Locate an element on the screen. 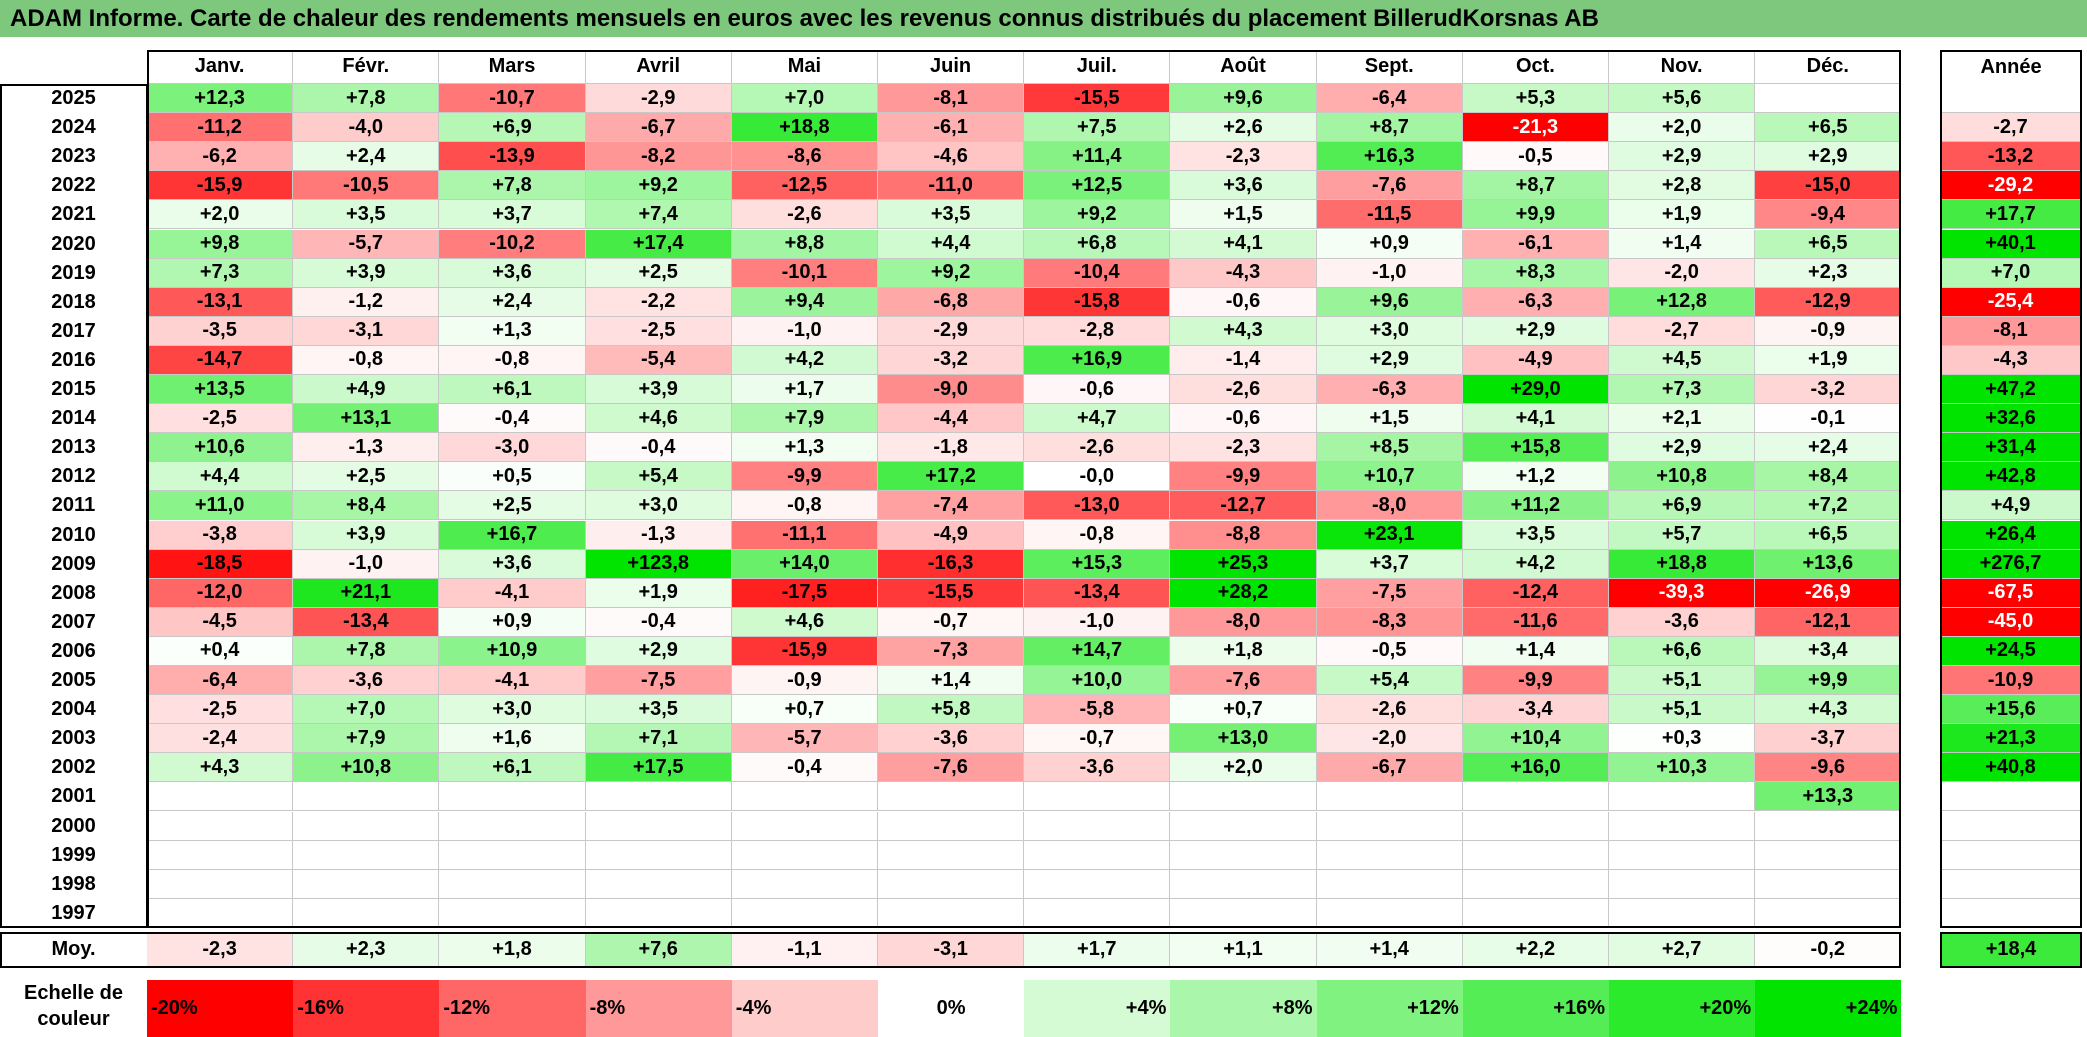 This screenshot has height=1037, width=2087. heatmap-cell: +6,9 is located at coordinates (512, 128).